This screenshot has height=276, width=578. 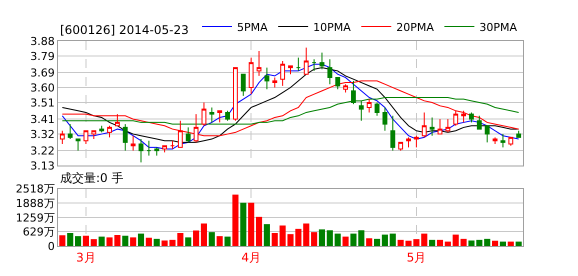 What do you see at coordinates (42, 56) in the screenshot?
I see `y-tick-label: 3.79` at bounding box center [42, 56].